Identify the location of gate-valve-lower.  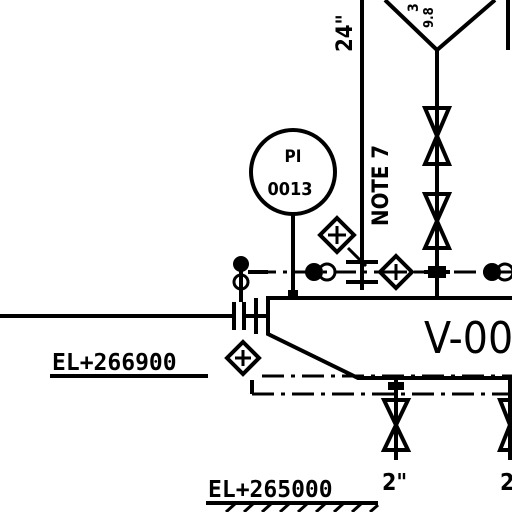
(437, 221).